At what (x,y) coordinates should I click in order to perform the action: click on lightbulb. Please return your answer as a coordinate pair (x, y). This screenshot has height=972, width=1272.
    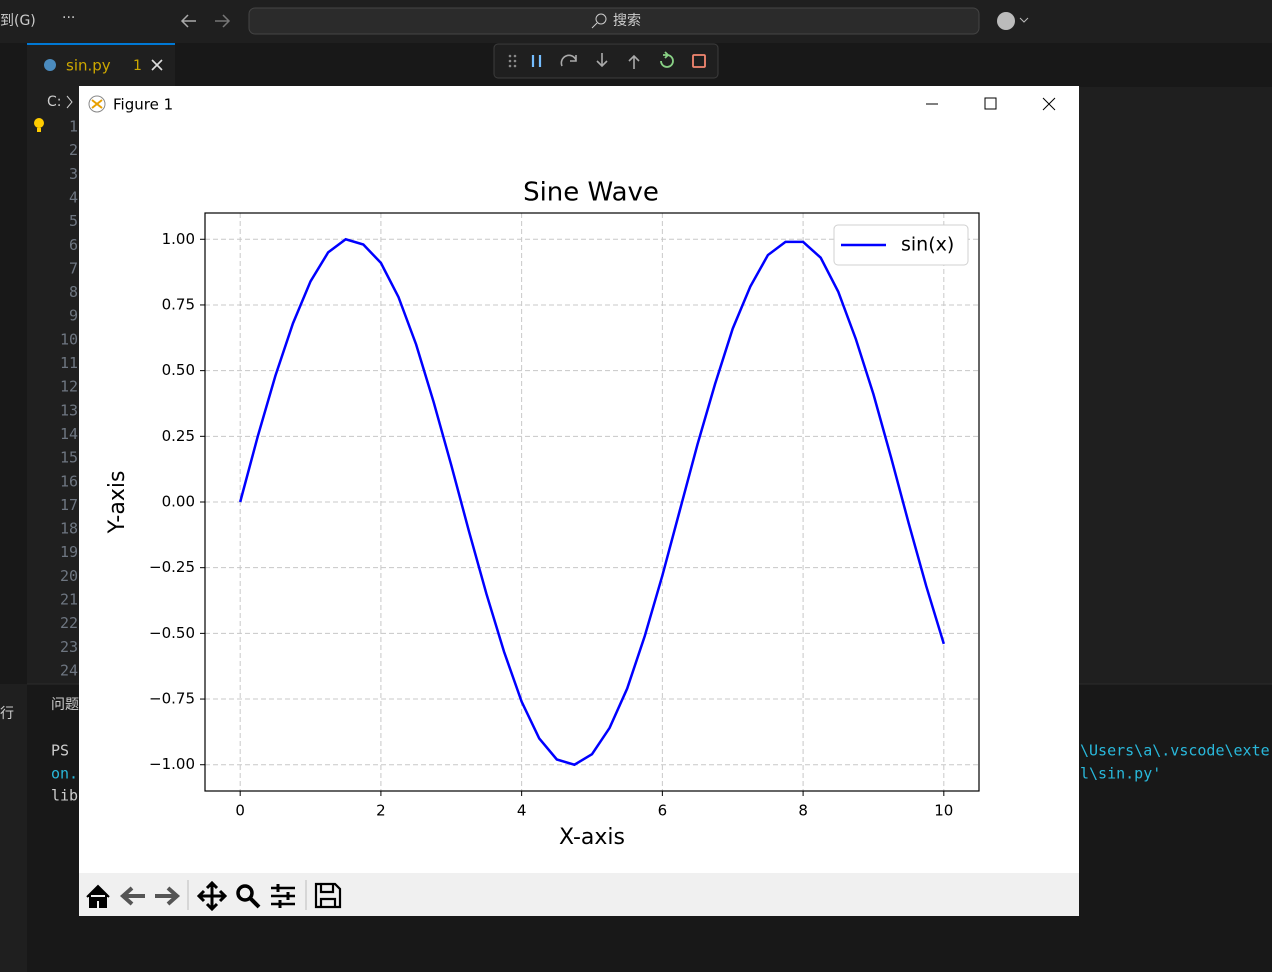
    Looking at the image, I should click on (39, 123).